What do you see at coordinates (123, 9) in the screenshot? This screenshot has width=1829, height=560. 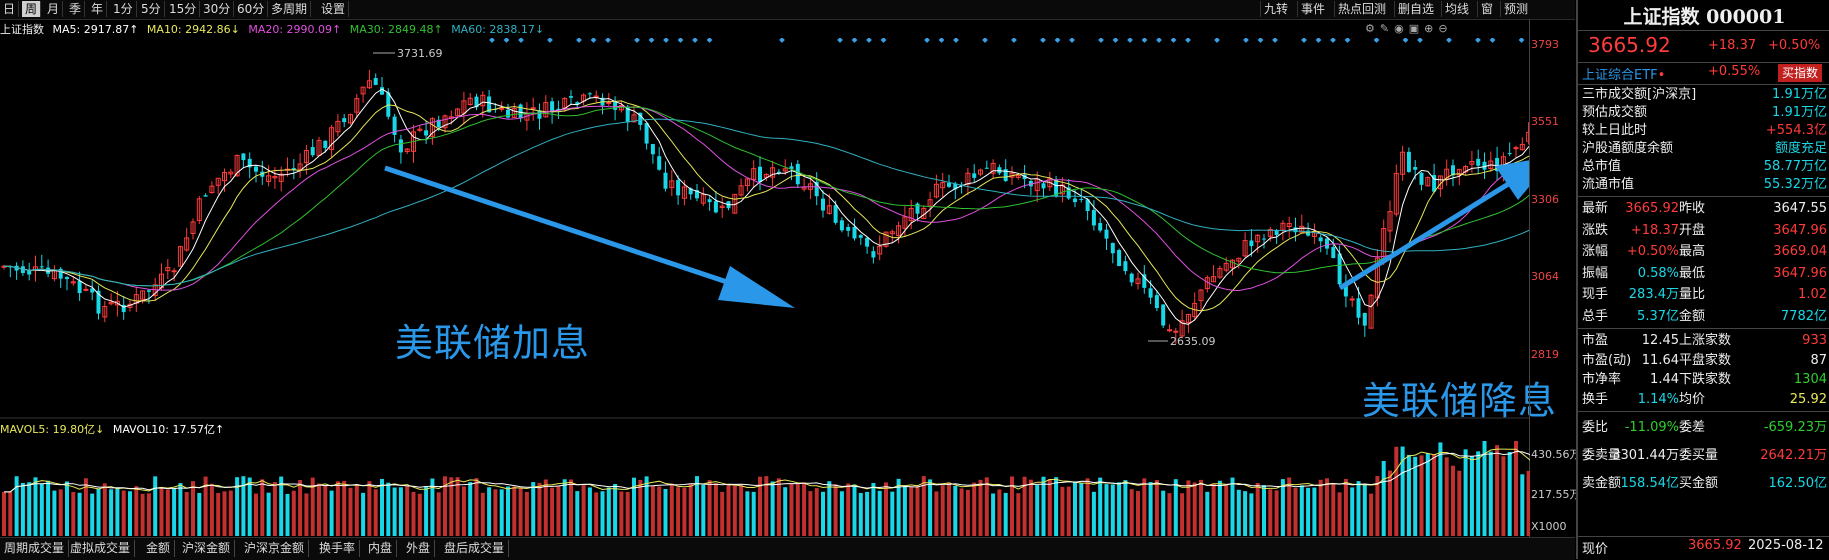 I see `period-1min: 1分` at bounding box center [123, 9].